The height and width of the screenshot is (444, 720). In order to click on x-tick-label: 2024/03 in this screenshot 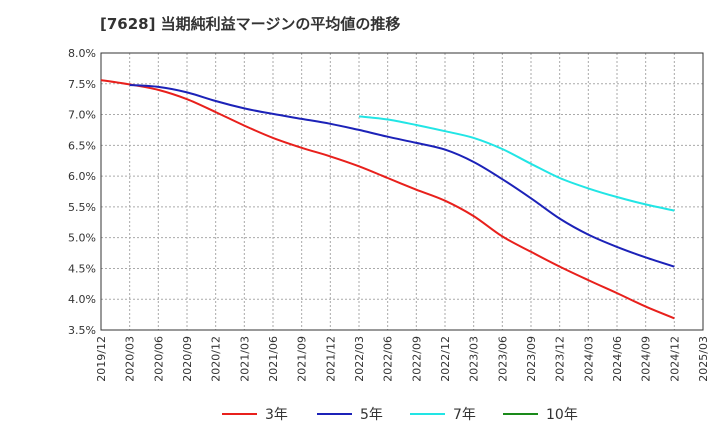, I will do `click(588, 359)`.